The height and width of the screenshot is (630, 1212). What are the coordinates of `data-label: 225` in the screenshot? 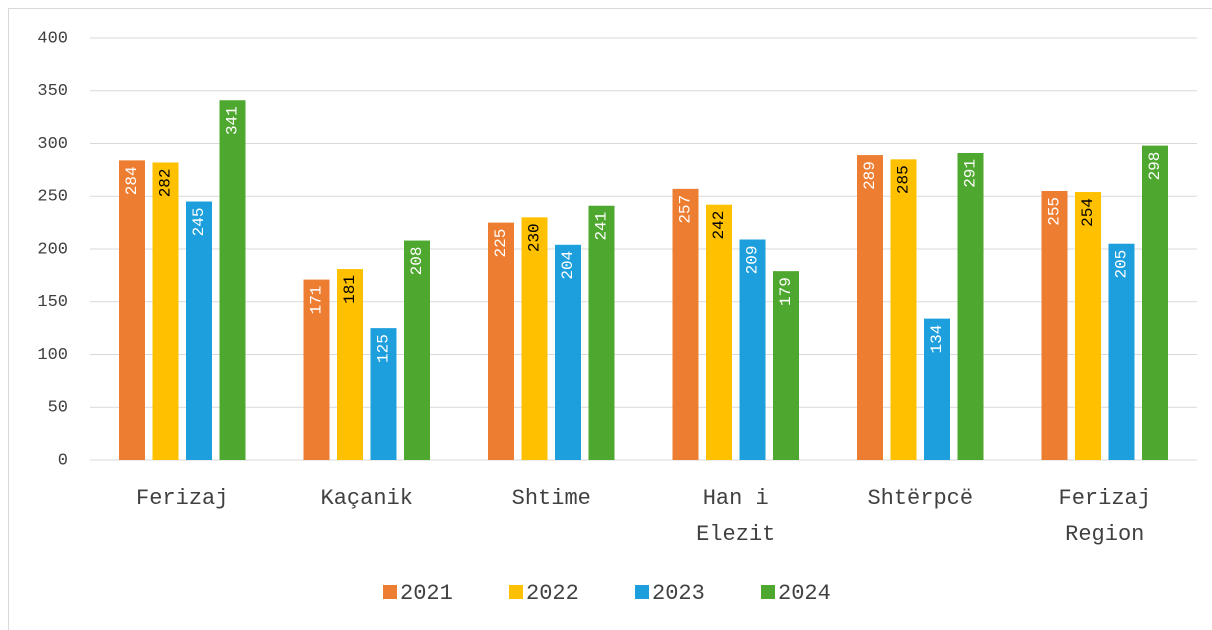 It's located at (501, 243).